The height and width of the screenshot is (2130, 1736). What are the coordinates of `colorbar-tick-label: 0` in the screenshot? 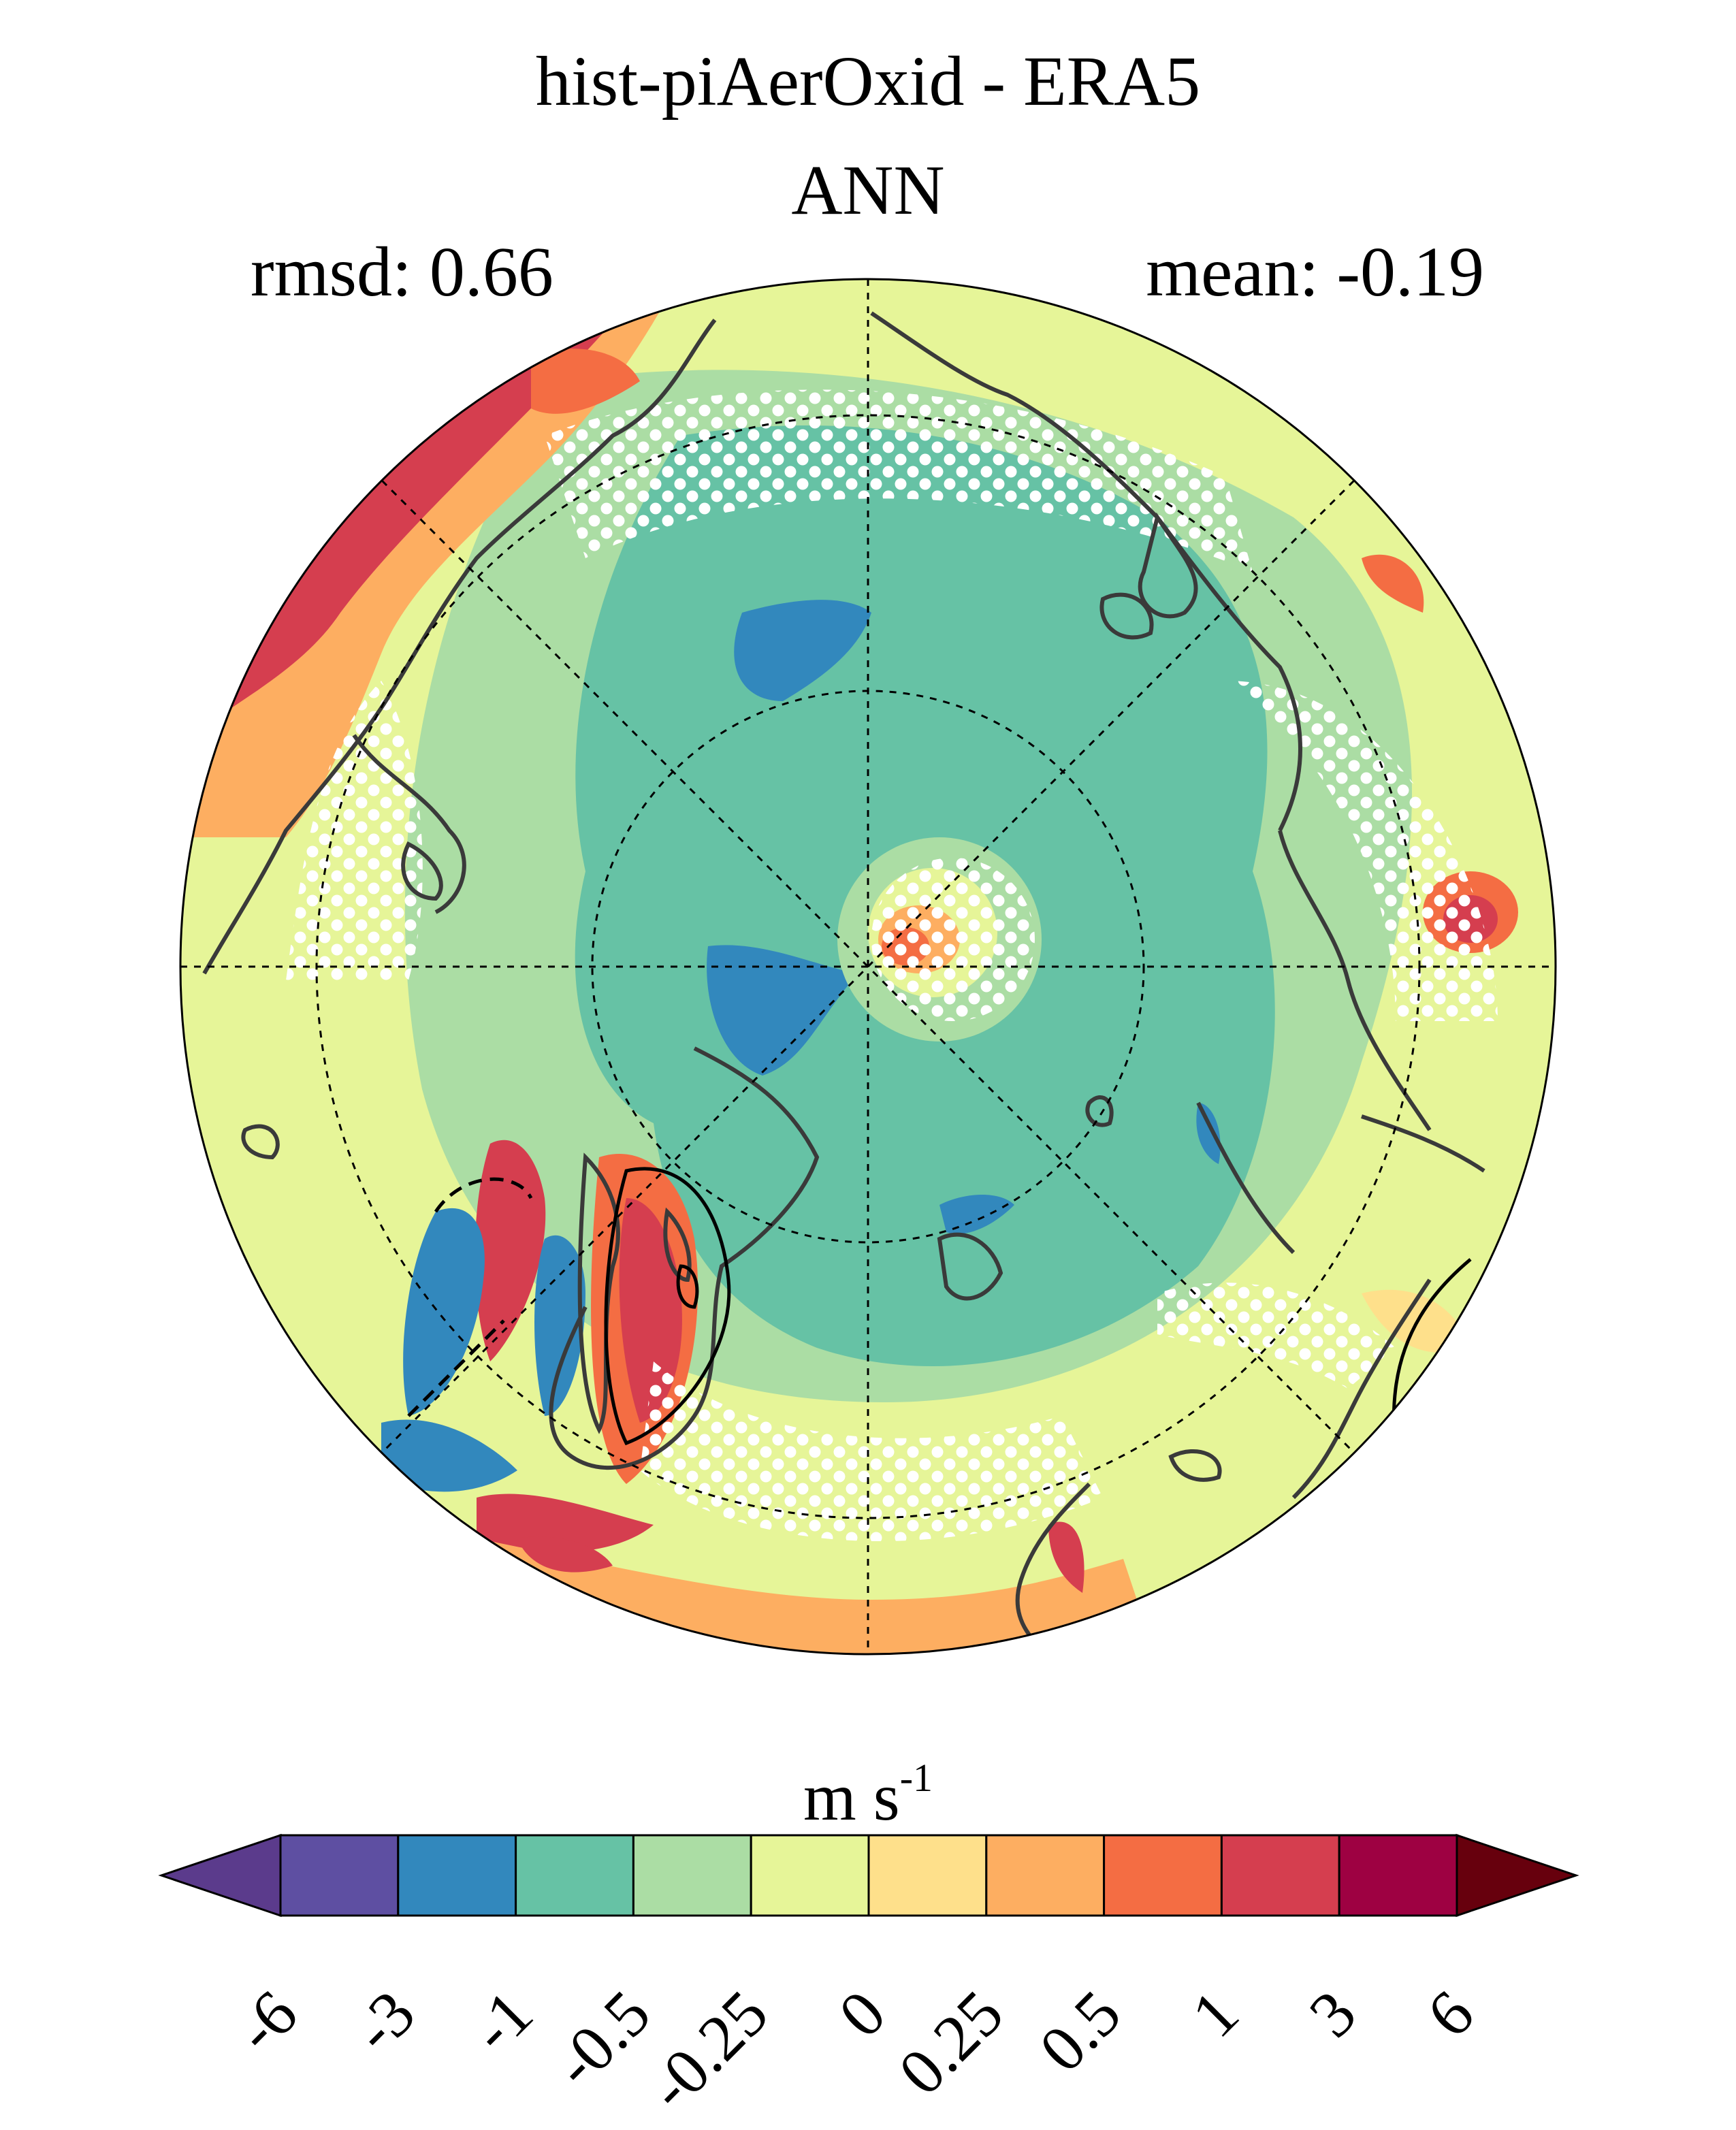 It's located at (861, 2013).